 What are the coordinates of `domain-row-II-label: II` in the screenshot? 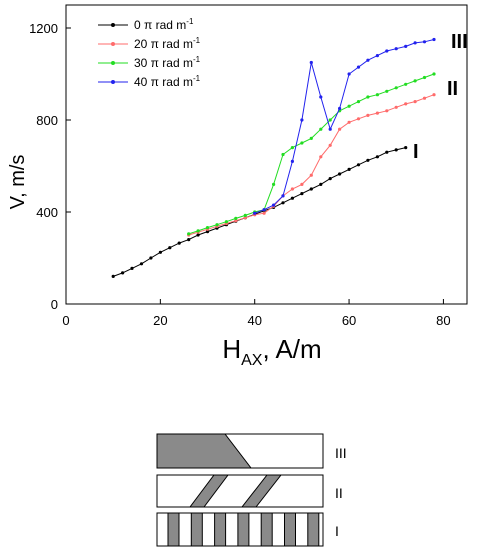 It's located at (339, 493).